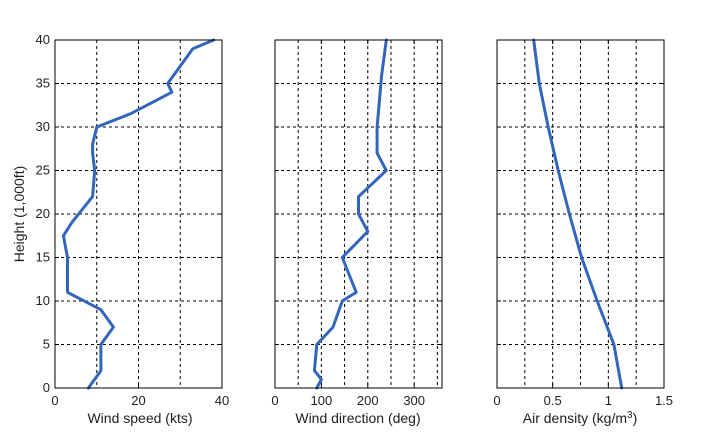 This screenshot has height=447, width=712. Describe the element at coordinates (575, 418) in the screenshot. I see `air-density-label-main: Air density (kg/m` at that location.